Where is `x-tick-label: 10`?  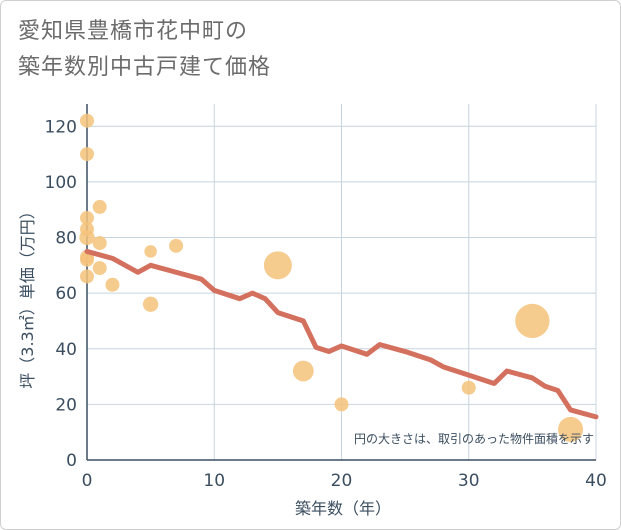
x-tick-label: 10 is located at coordinates (214, 481).